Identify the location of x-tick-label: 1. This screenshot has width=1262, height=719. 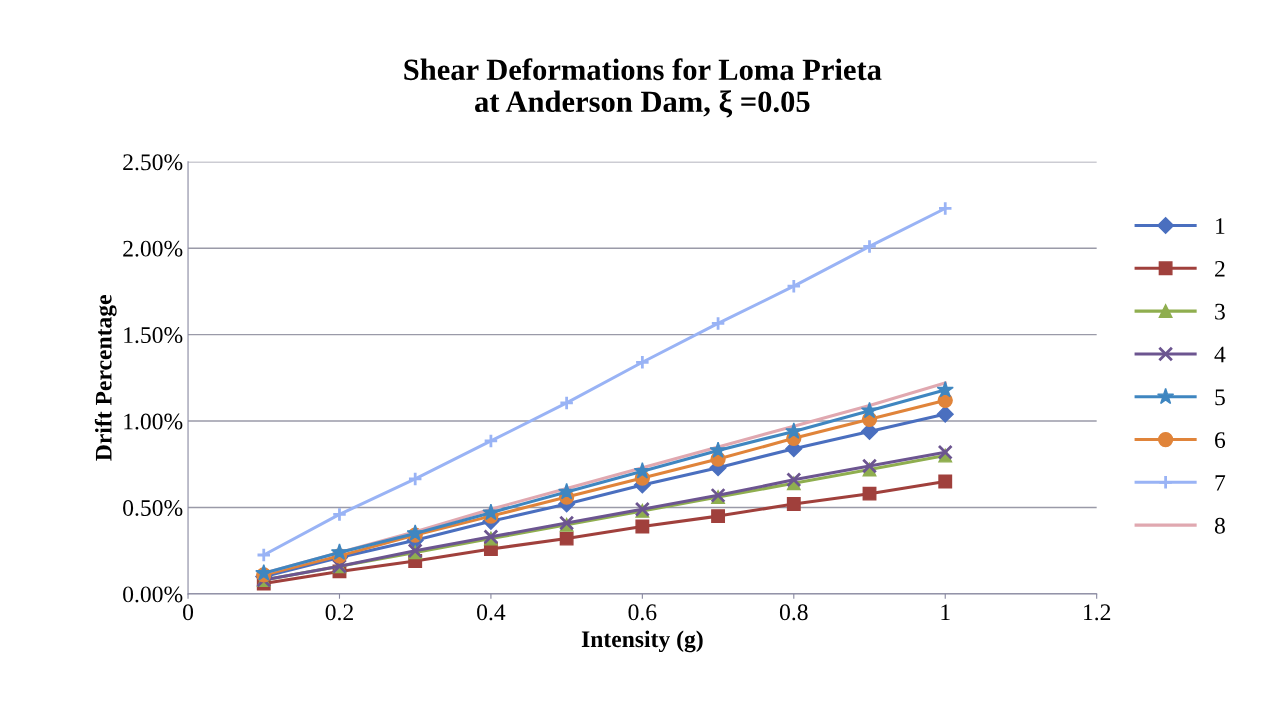
(945, 612).